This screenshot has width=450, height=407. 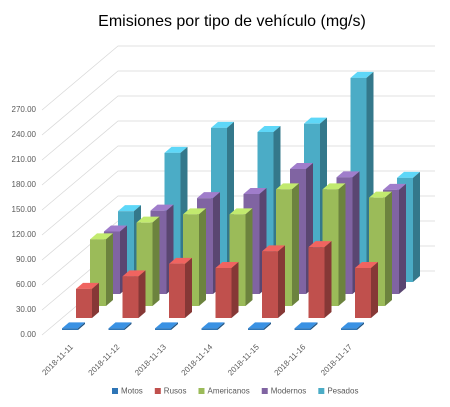 I want to click on legend-label: Americanos, so click(x=228, y=391).